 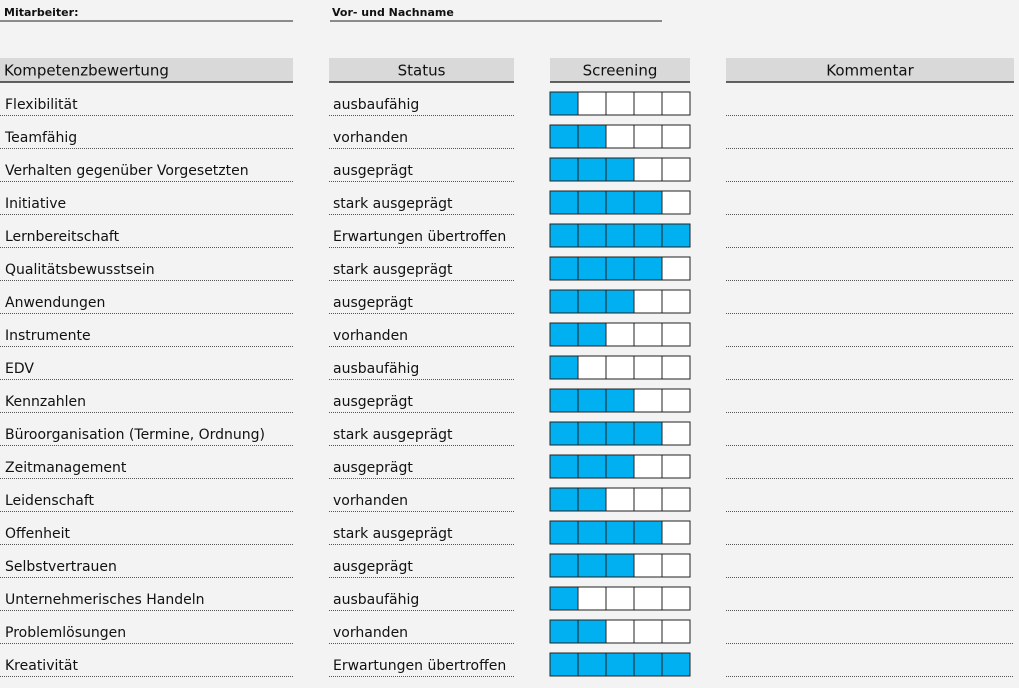 I want to click on column-header: Screening, so click(x=620, y=71).